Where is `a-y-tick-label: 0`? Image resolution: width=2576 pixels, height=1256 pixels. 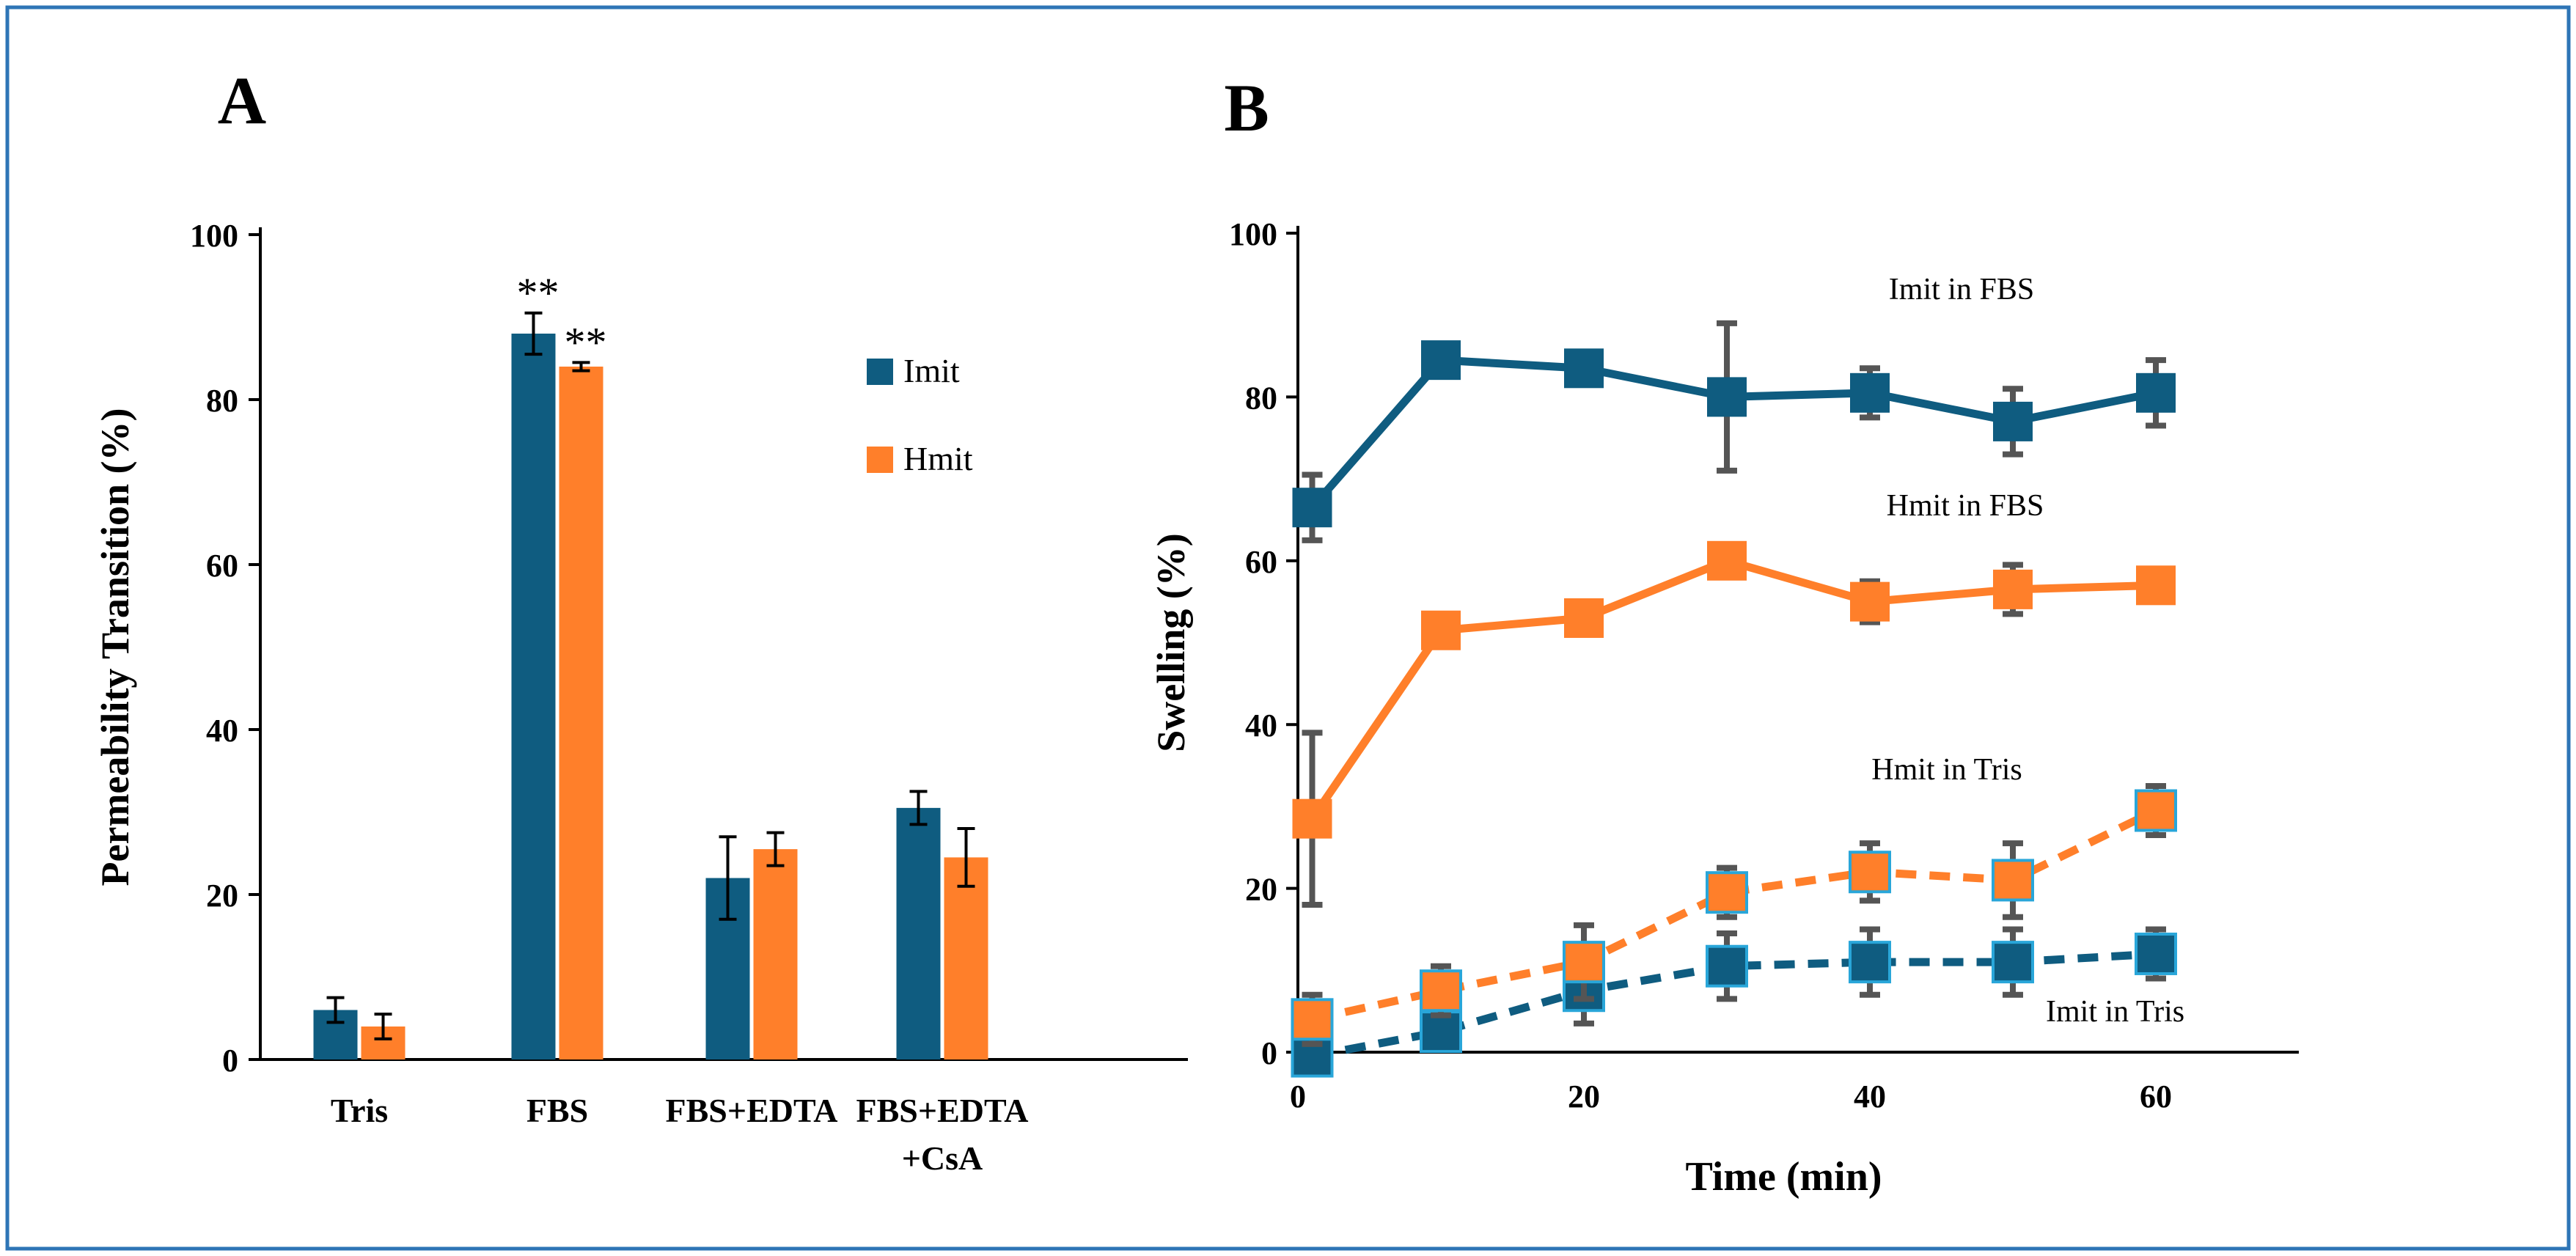
a-y-tick-label: 0 is located at coordinates (230, 1061).